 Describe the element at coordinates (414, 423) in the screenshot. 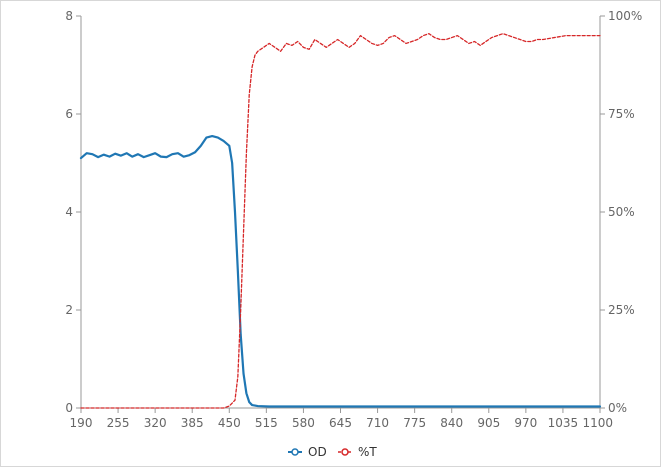

I see `x-tick-label: 775` at that location.